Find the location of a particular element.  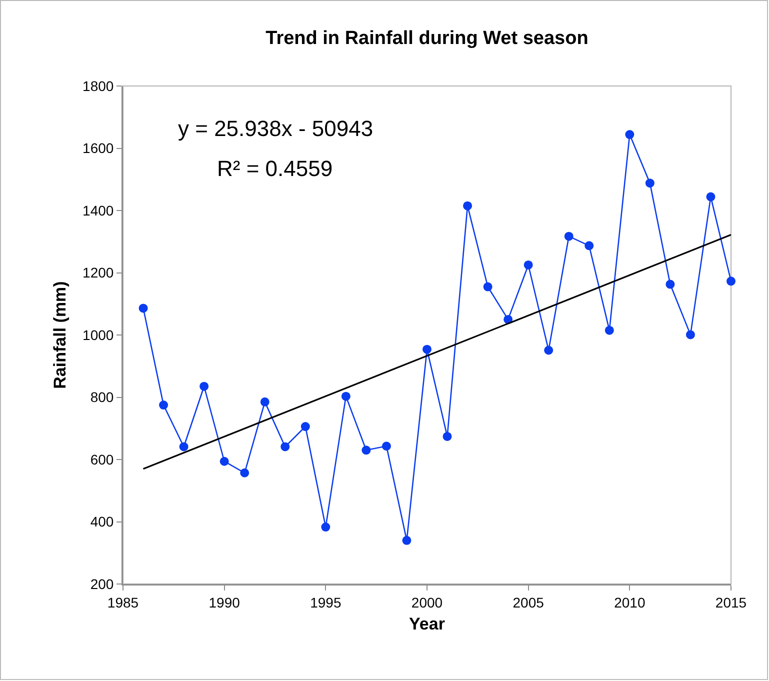

chart-title: Trend in Rainfall during Wet season is located at coordinates (427, 39).